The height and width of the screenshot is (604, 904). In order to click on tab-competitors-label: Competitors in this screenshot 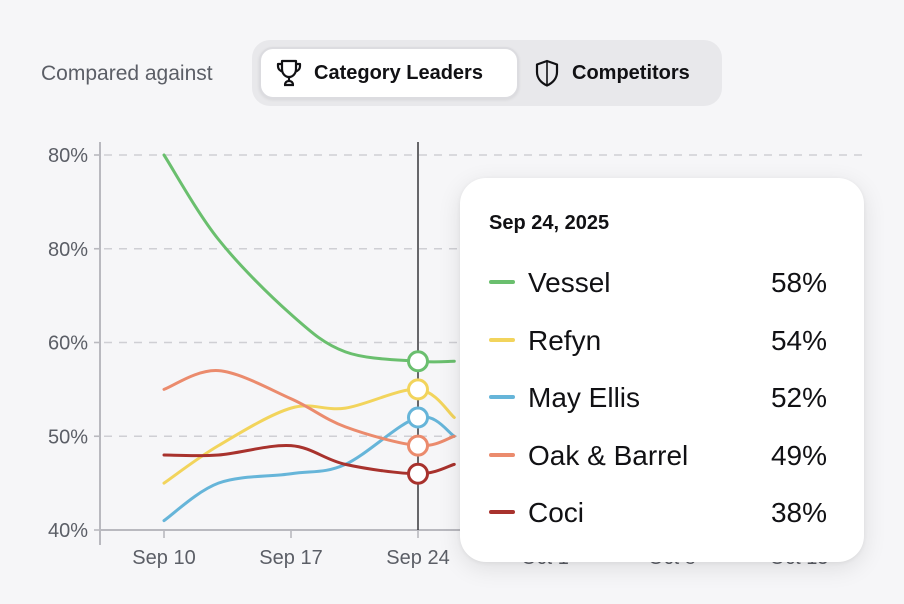, I will do `click(631, 72)`.